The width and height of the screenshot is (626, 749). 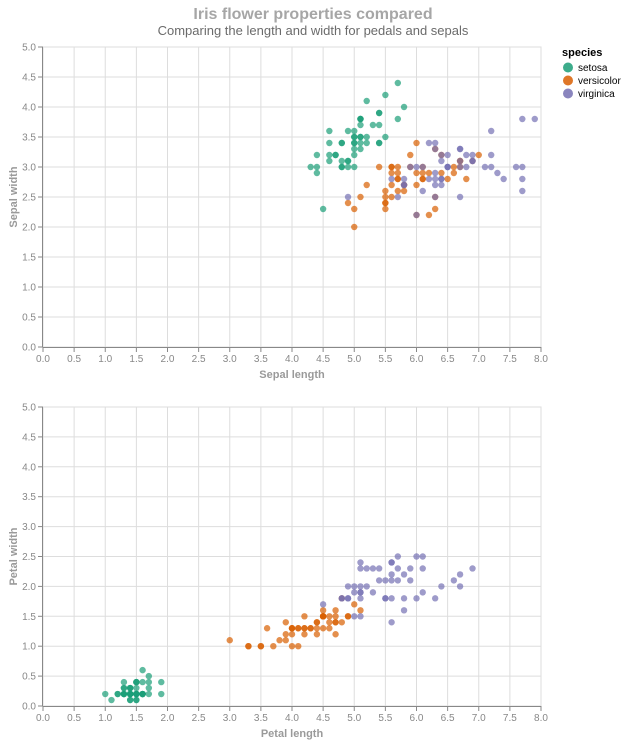 I want to click on chart-title: Iris flower properties compared, so click(x=312, y=14).